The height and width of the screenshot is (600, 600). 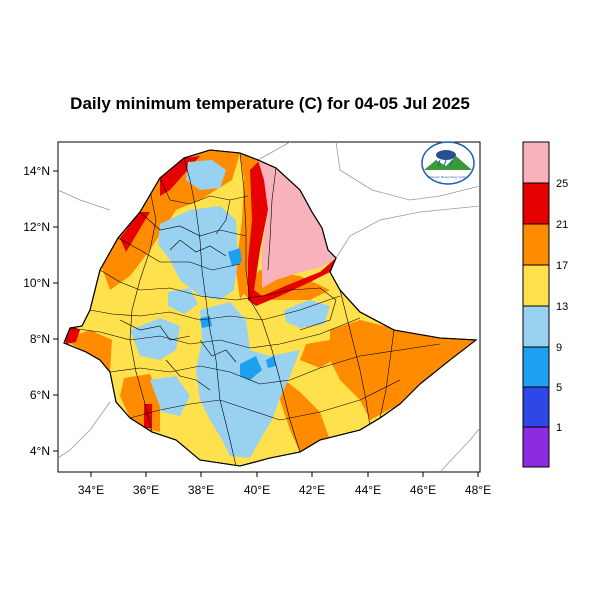 What do you see at coordinates (478, 490) in the screenshot?
I see `lon-tick-label: 48°E` at bounding box center [478, 490].